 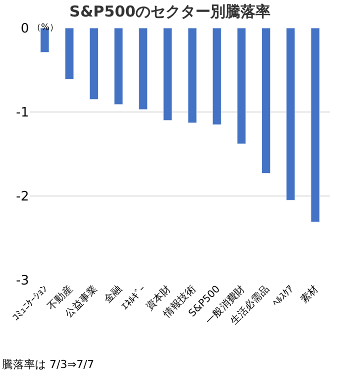 What do you see at coordinates (22, 197) in the screenshot?
I see `y-tick-label: -2` at bounding box center [22, 197].